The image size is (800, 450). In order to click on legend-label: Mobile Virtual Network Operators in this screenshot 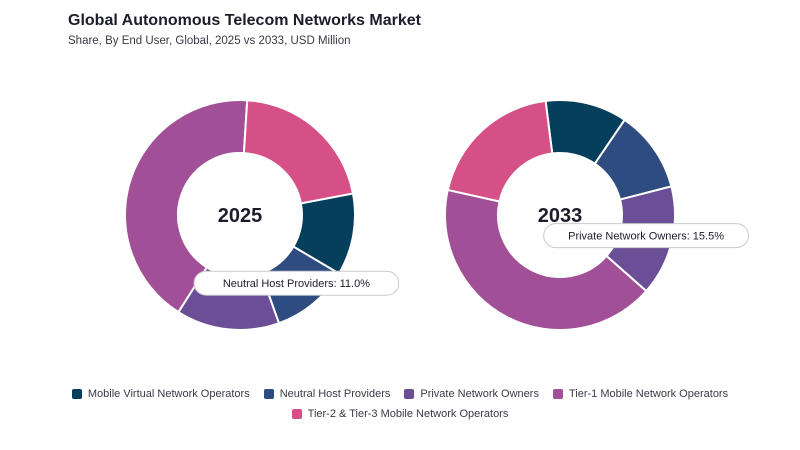, I will do `click(168, 394)`.